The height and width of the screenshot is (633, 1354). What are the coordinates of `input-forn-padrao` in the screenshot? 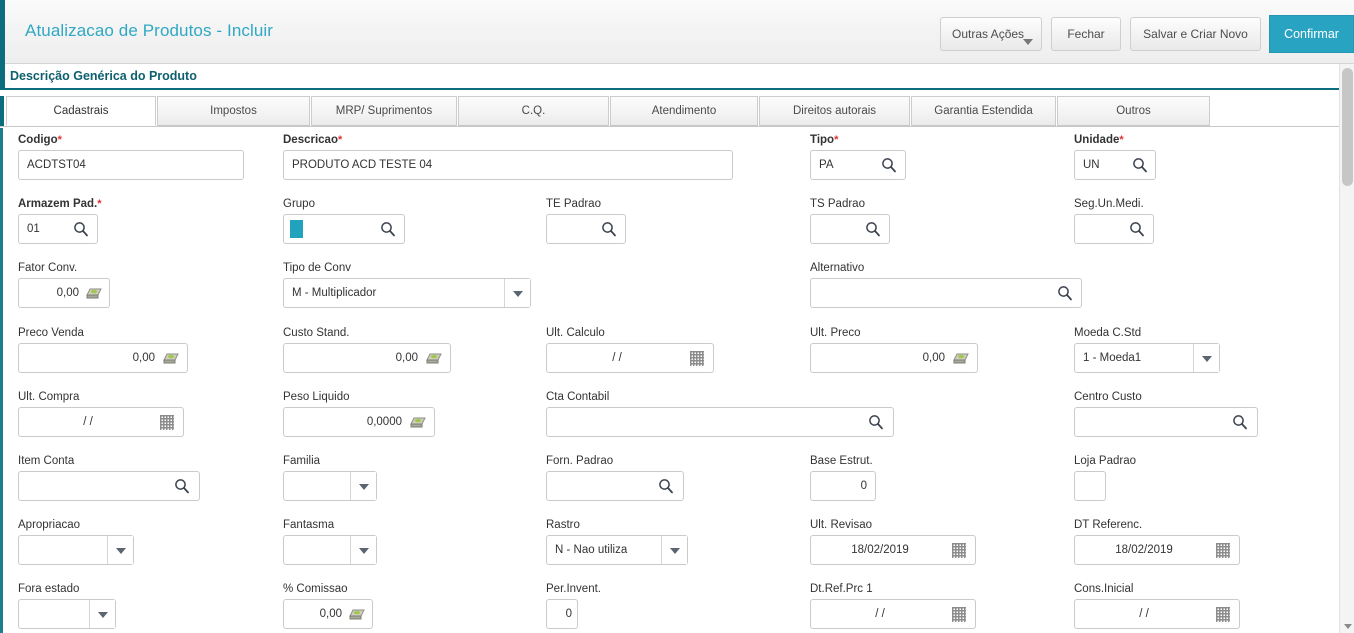 It's located at (615, 486).